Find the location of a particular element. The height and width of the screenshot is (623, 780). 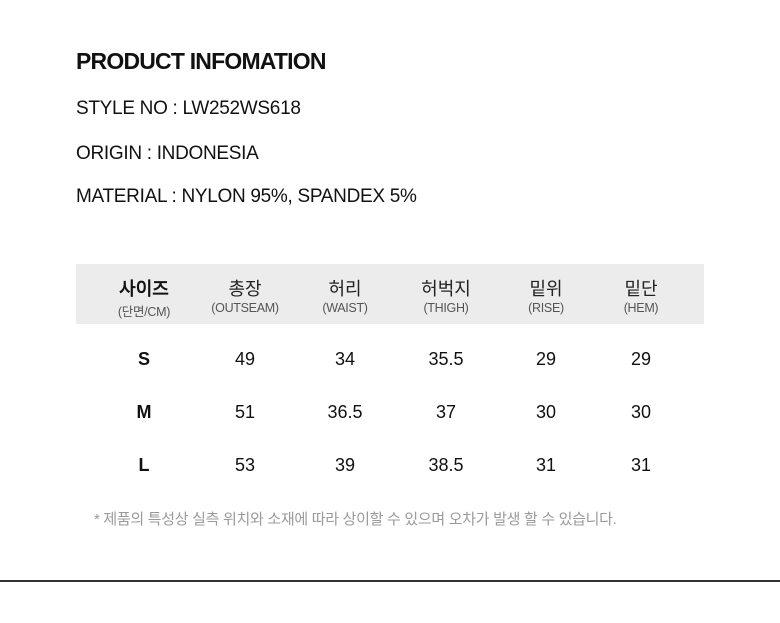

cell-waist: 36.5 is located at coordinates (345, 412).